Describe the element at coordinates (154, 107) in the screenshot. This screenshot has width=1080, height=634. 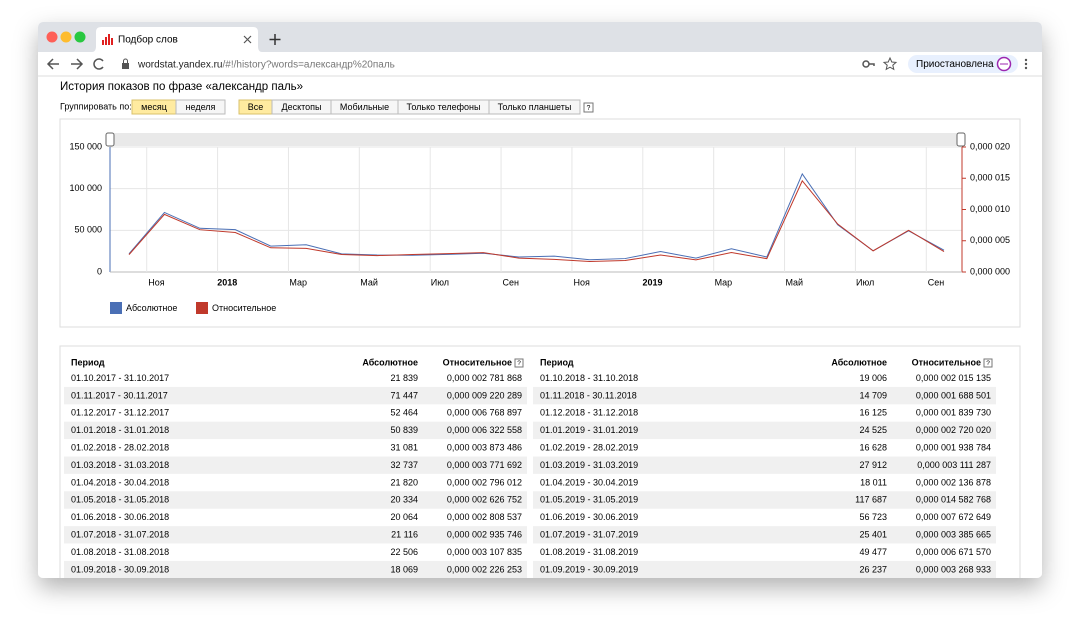
I see `filter-button-label: месяц` at that location.